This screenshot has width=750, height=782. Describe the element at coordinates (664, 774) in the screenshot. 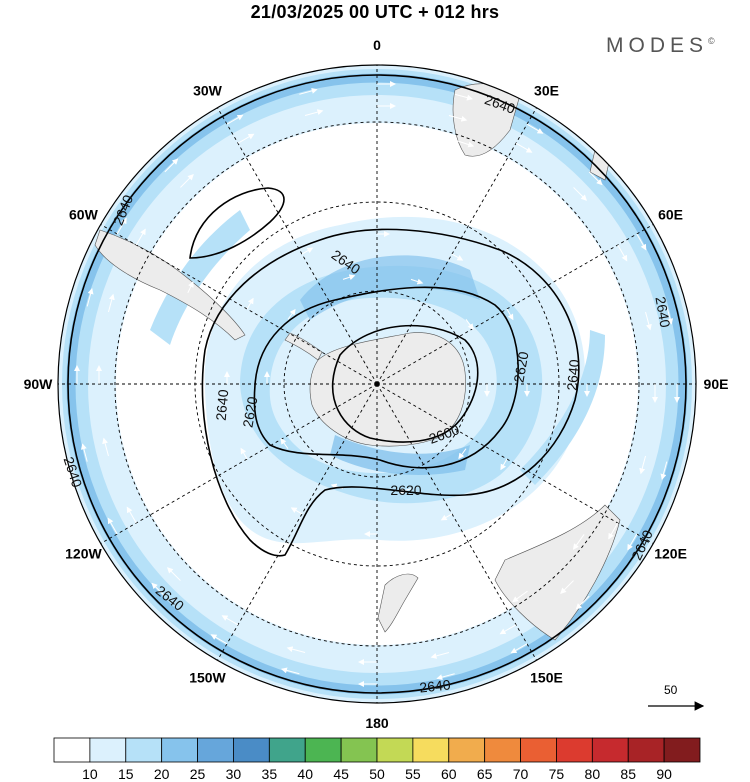

I see `colorbar-tick-label: 90` at that location.